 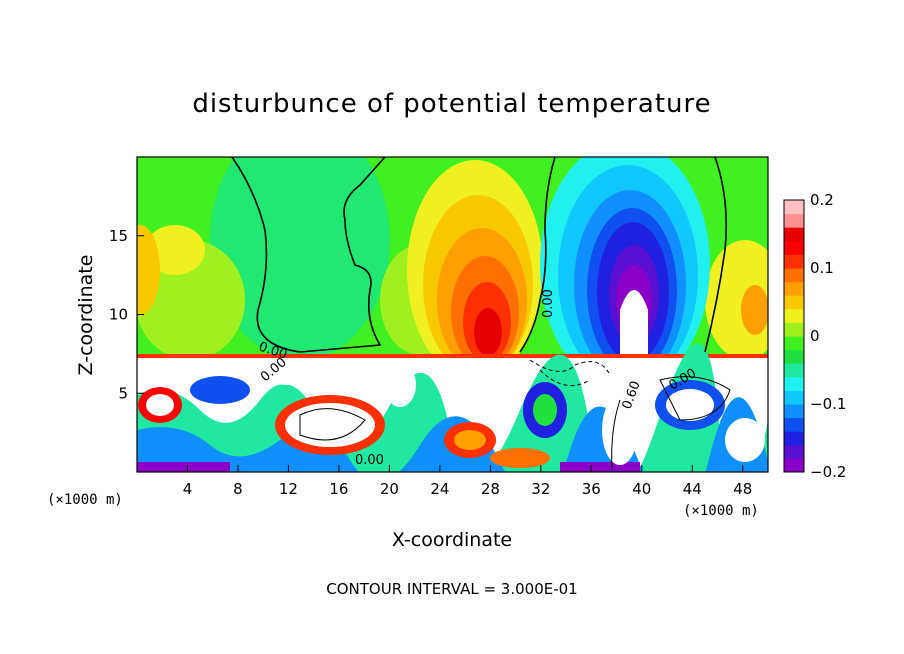 What do you see at coordinates (451, 104) in the screenshot?
I see `chart-title: disturbunce of potential temperature` at bounding box center [451, 104].